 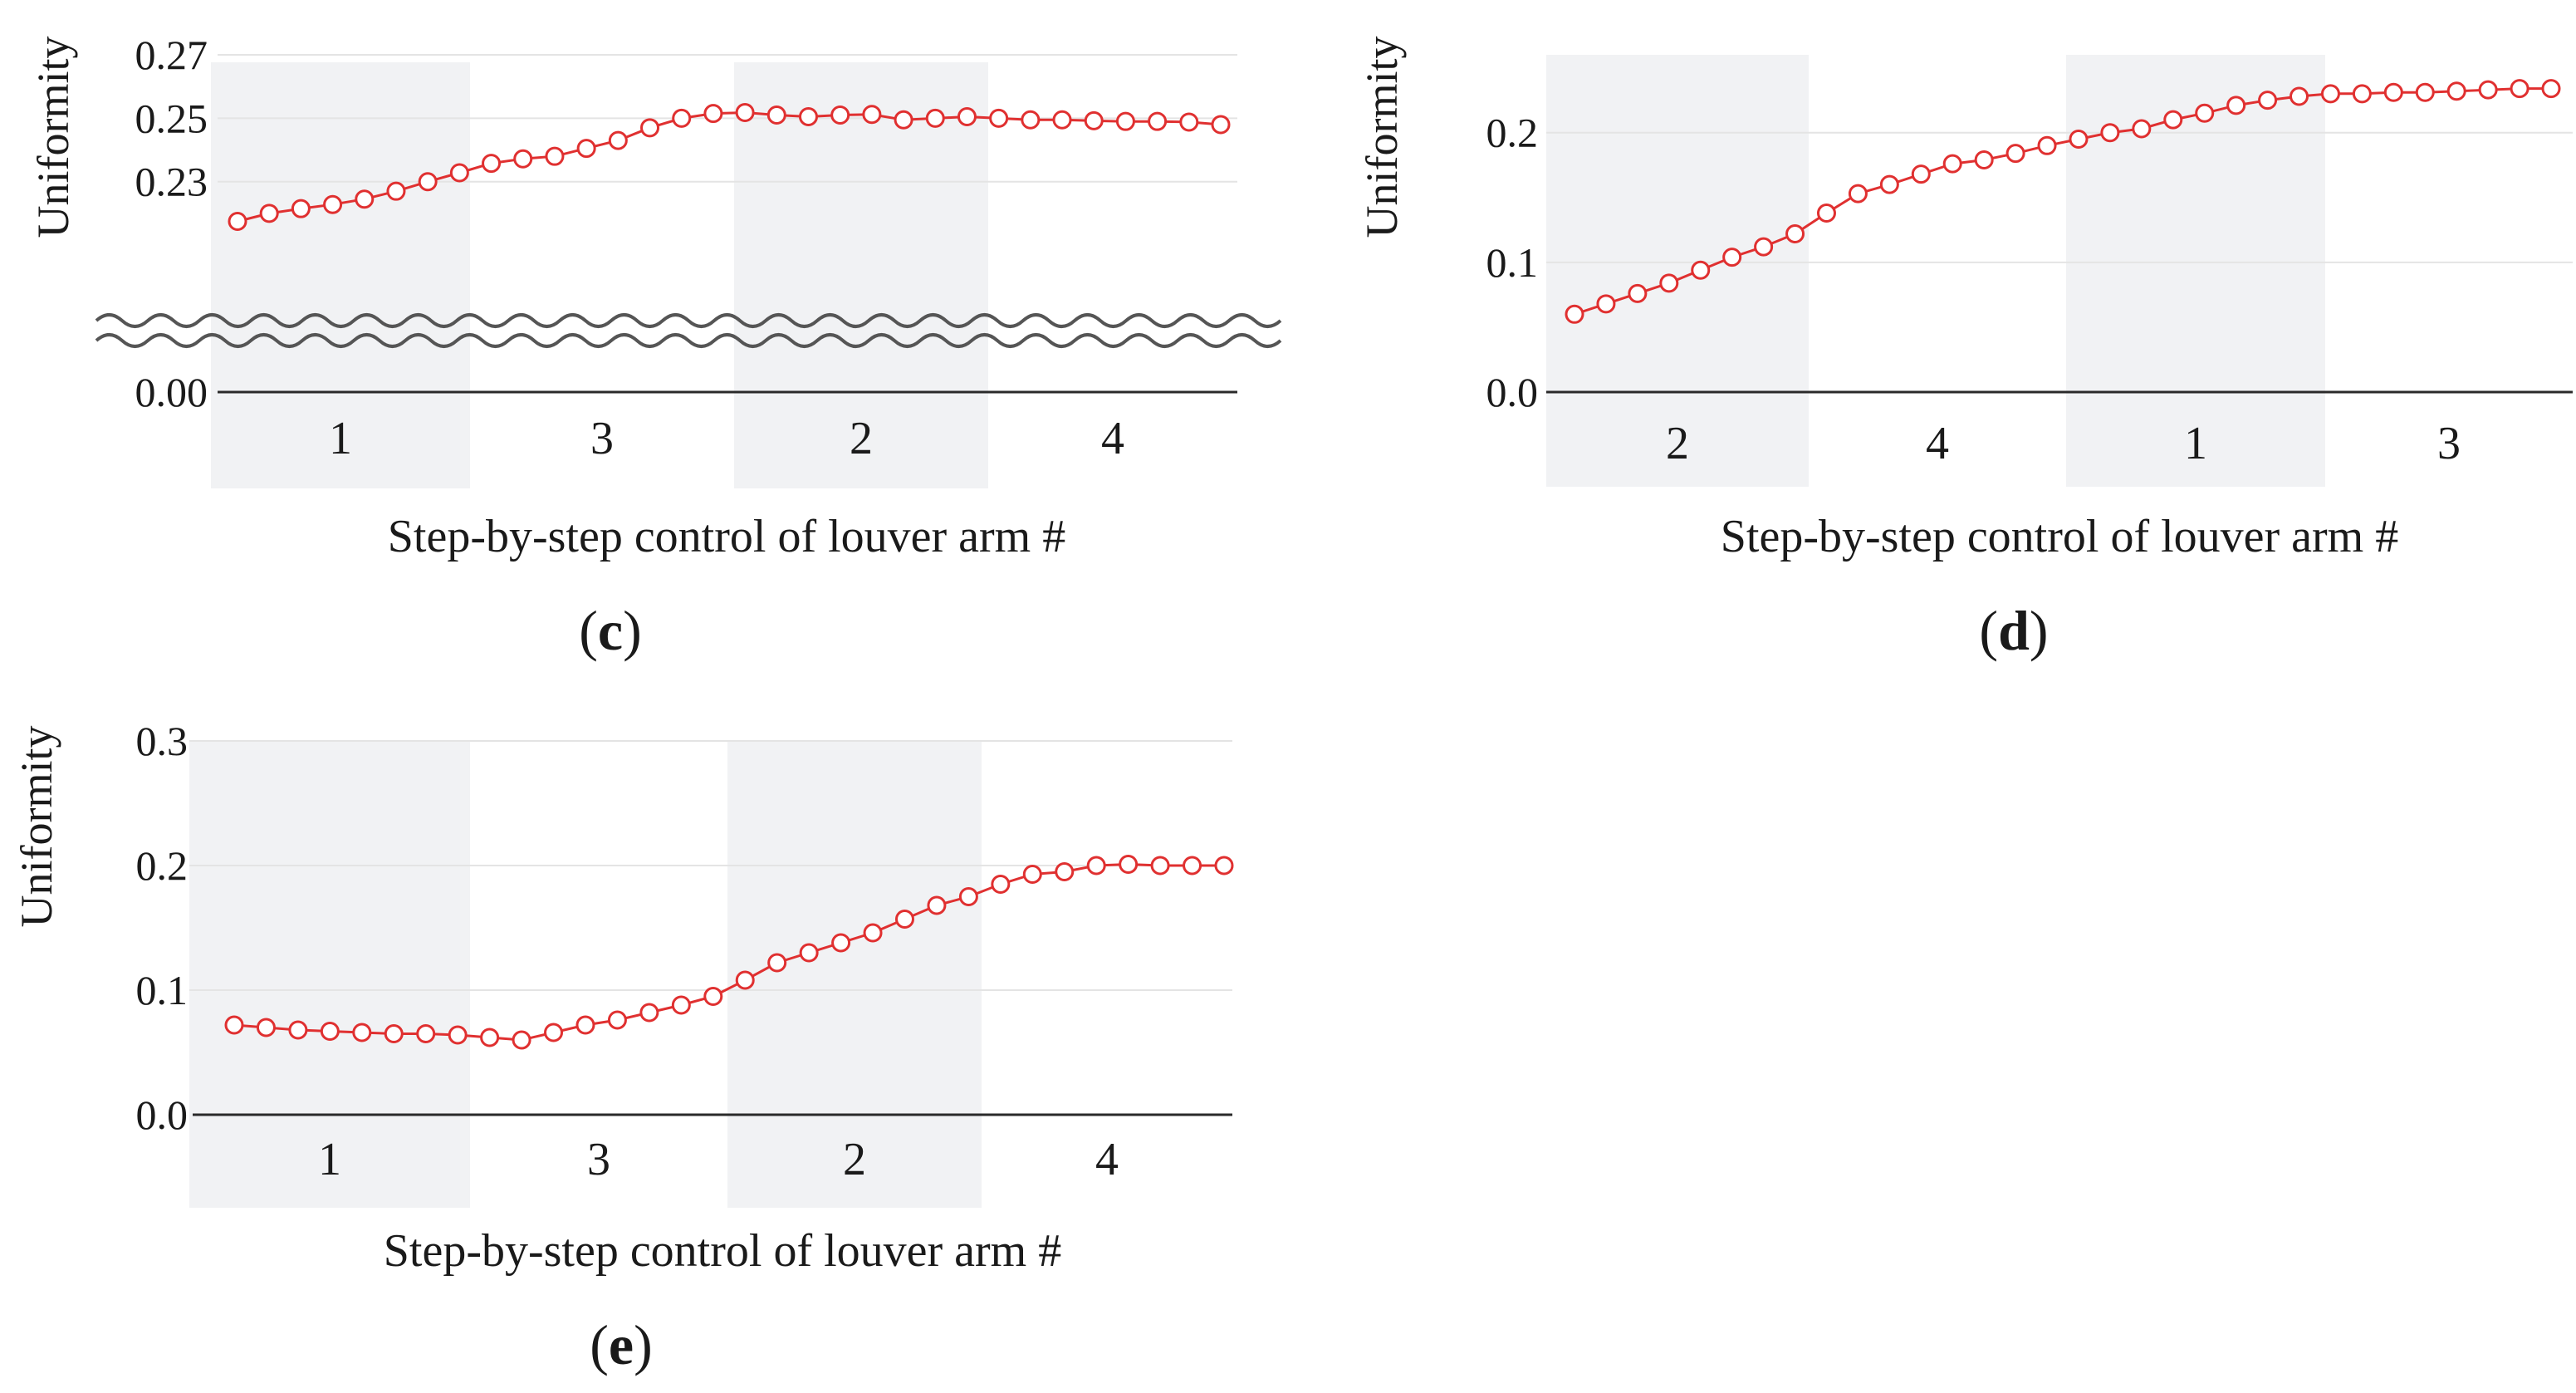 What do you see at coordinates (611, 630) in the screenshot?
I see `panel-caption: (c)` at bounding box center [611, 630].